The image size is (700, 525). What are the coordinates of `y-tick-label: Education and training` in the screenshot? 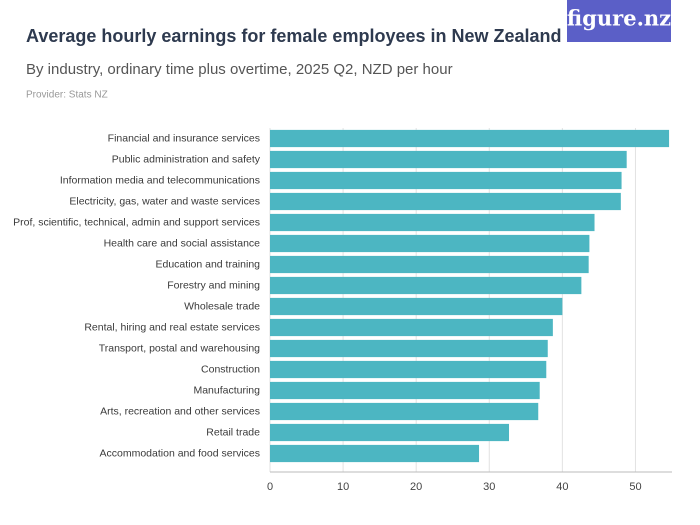 It's located at (208, 264).